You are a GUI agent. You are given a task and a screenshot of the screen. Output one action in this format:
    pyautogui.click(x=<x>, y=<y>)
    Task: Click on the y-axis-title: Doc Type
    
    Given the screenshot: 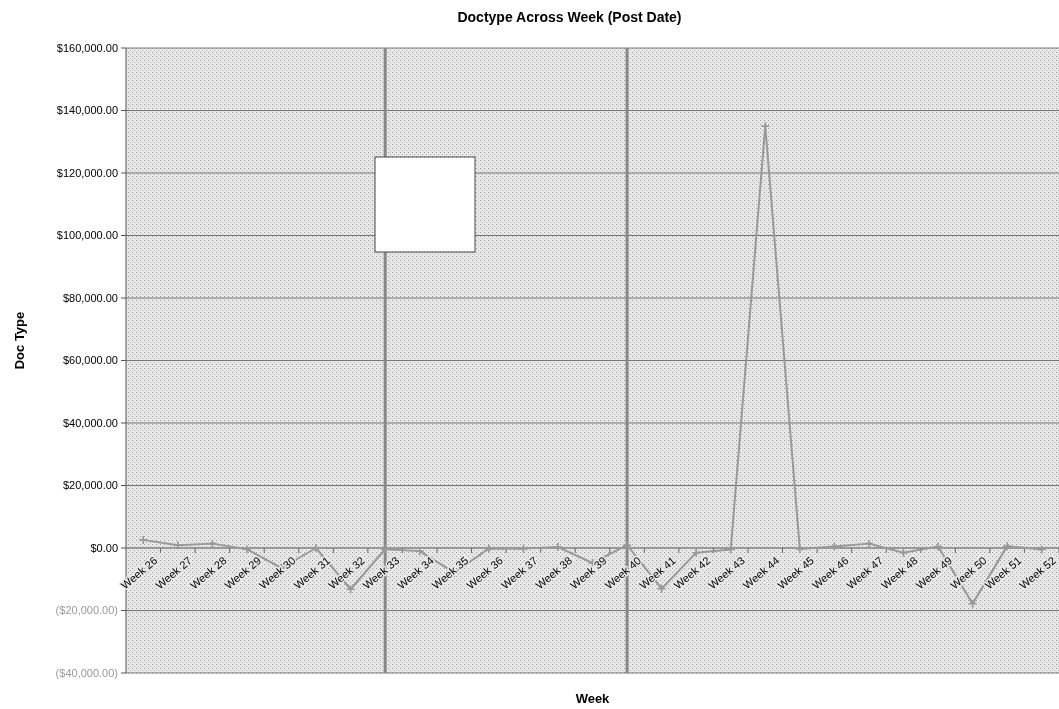 What is the action you would take?
    pyautogui.click(x=19, y=340)
    